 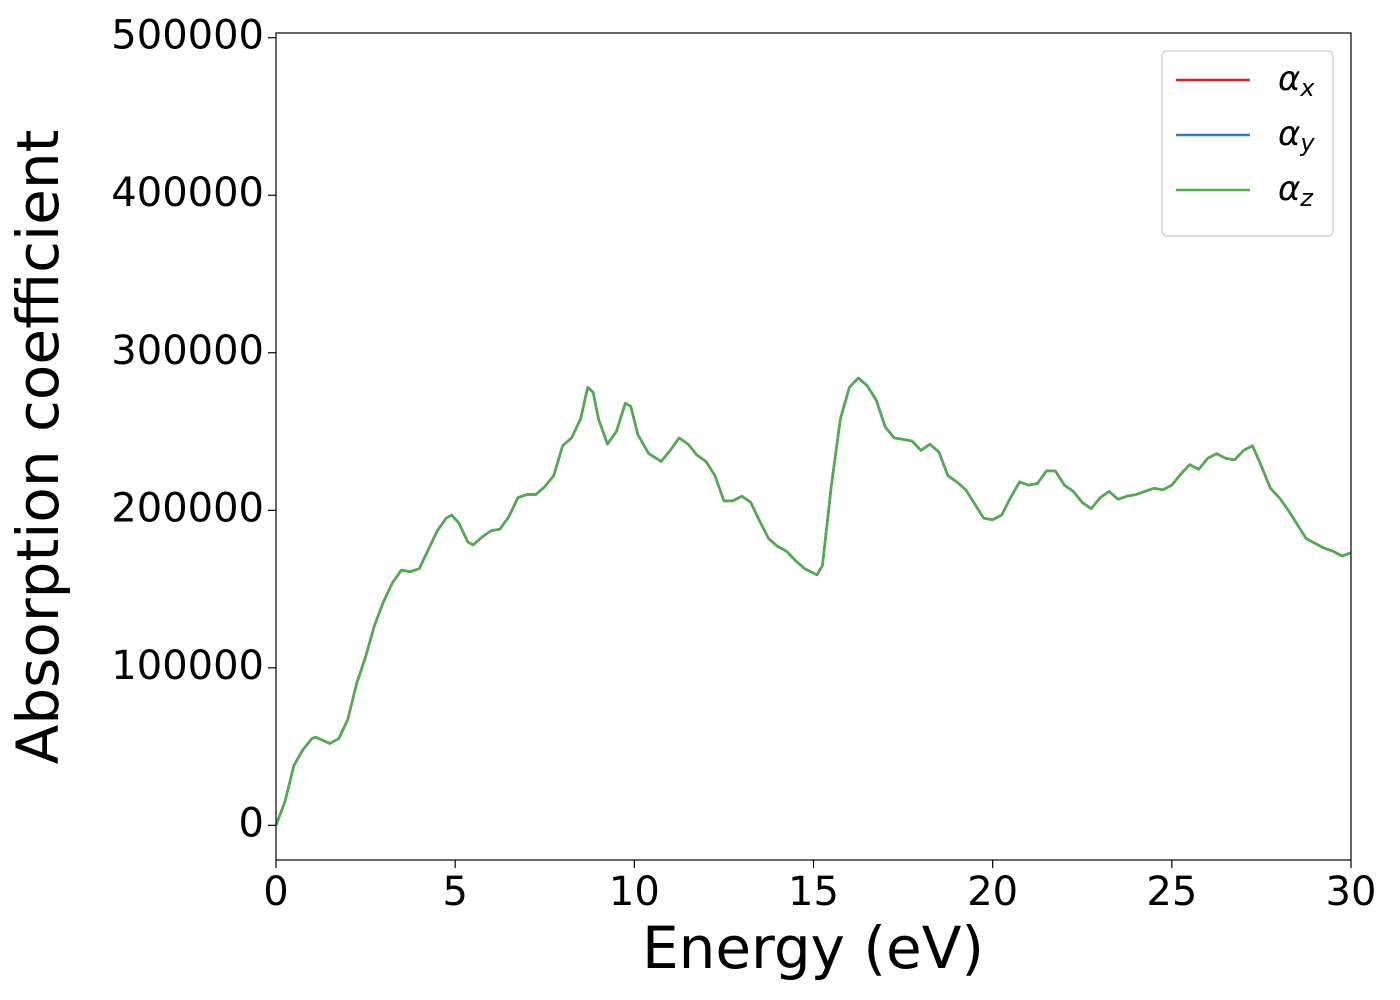 What do you see at coordinates (813, 892) in the screenshot?
I see `x-tick-label: 15` at bounding box center [813, 892].